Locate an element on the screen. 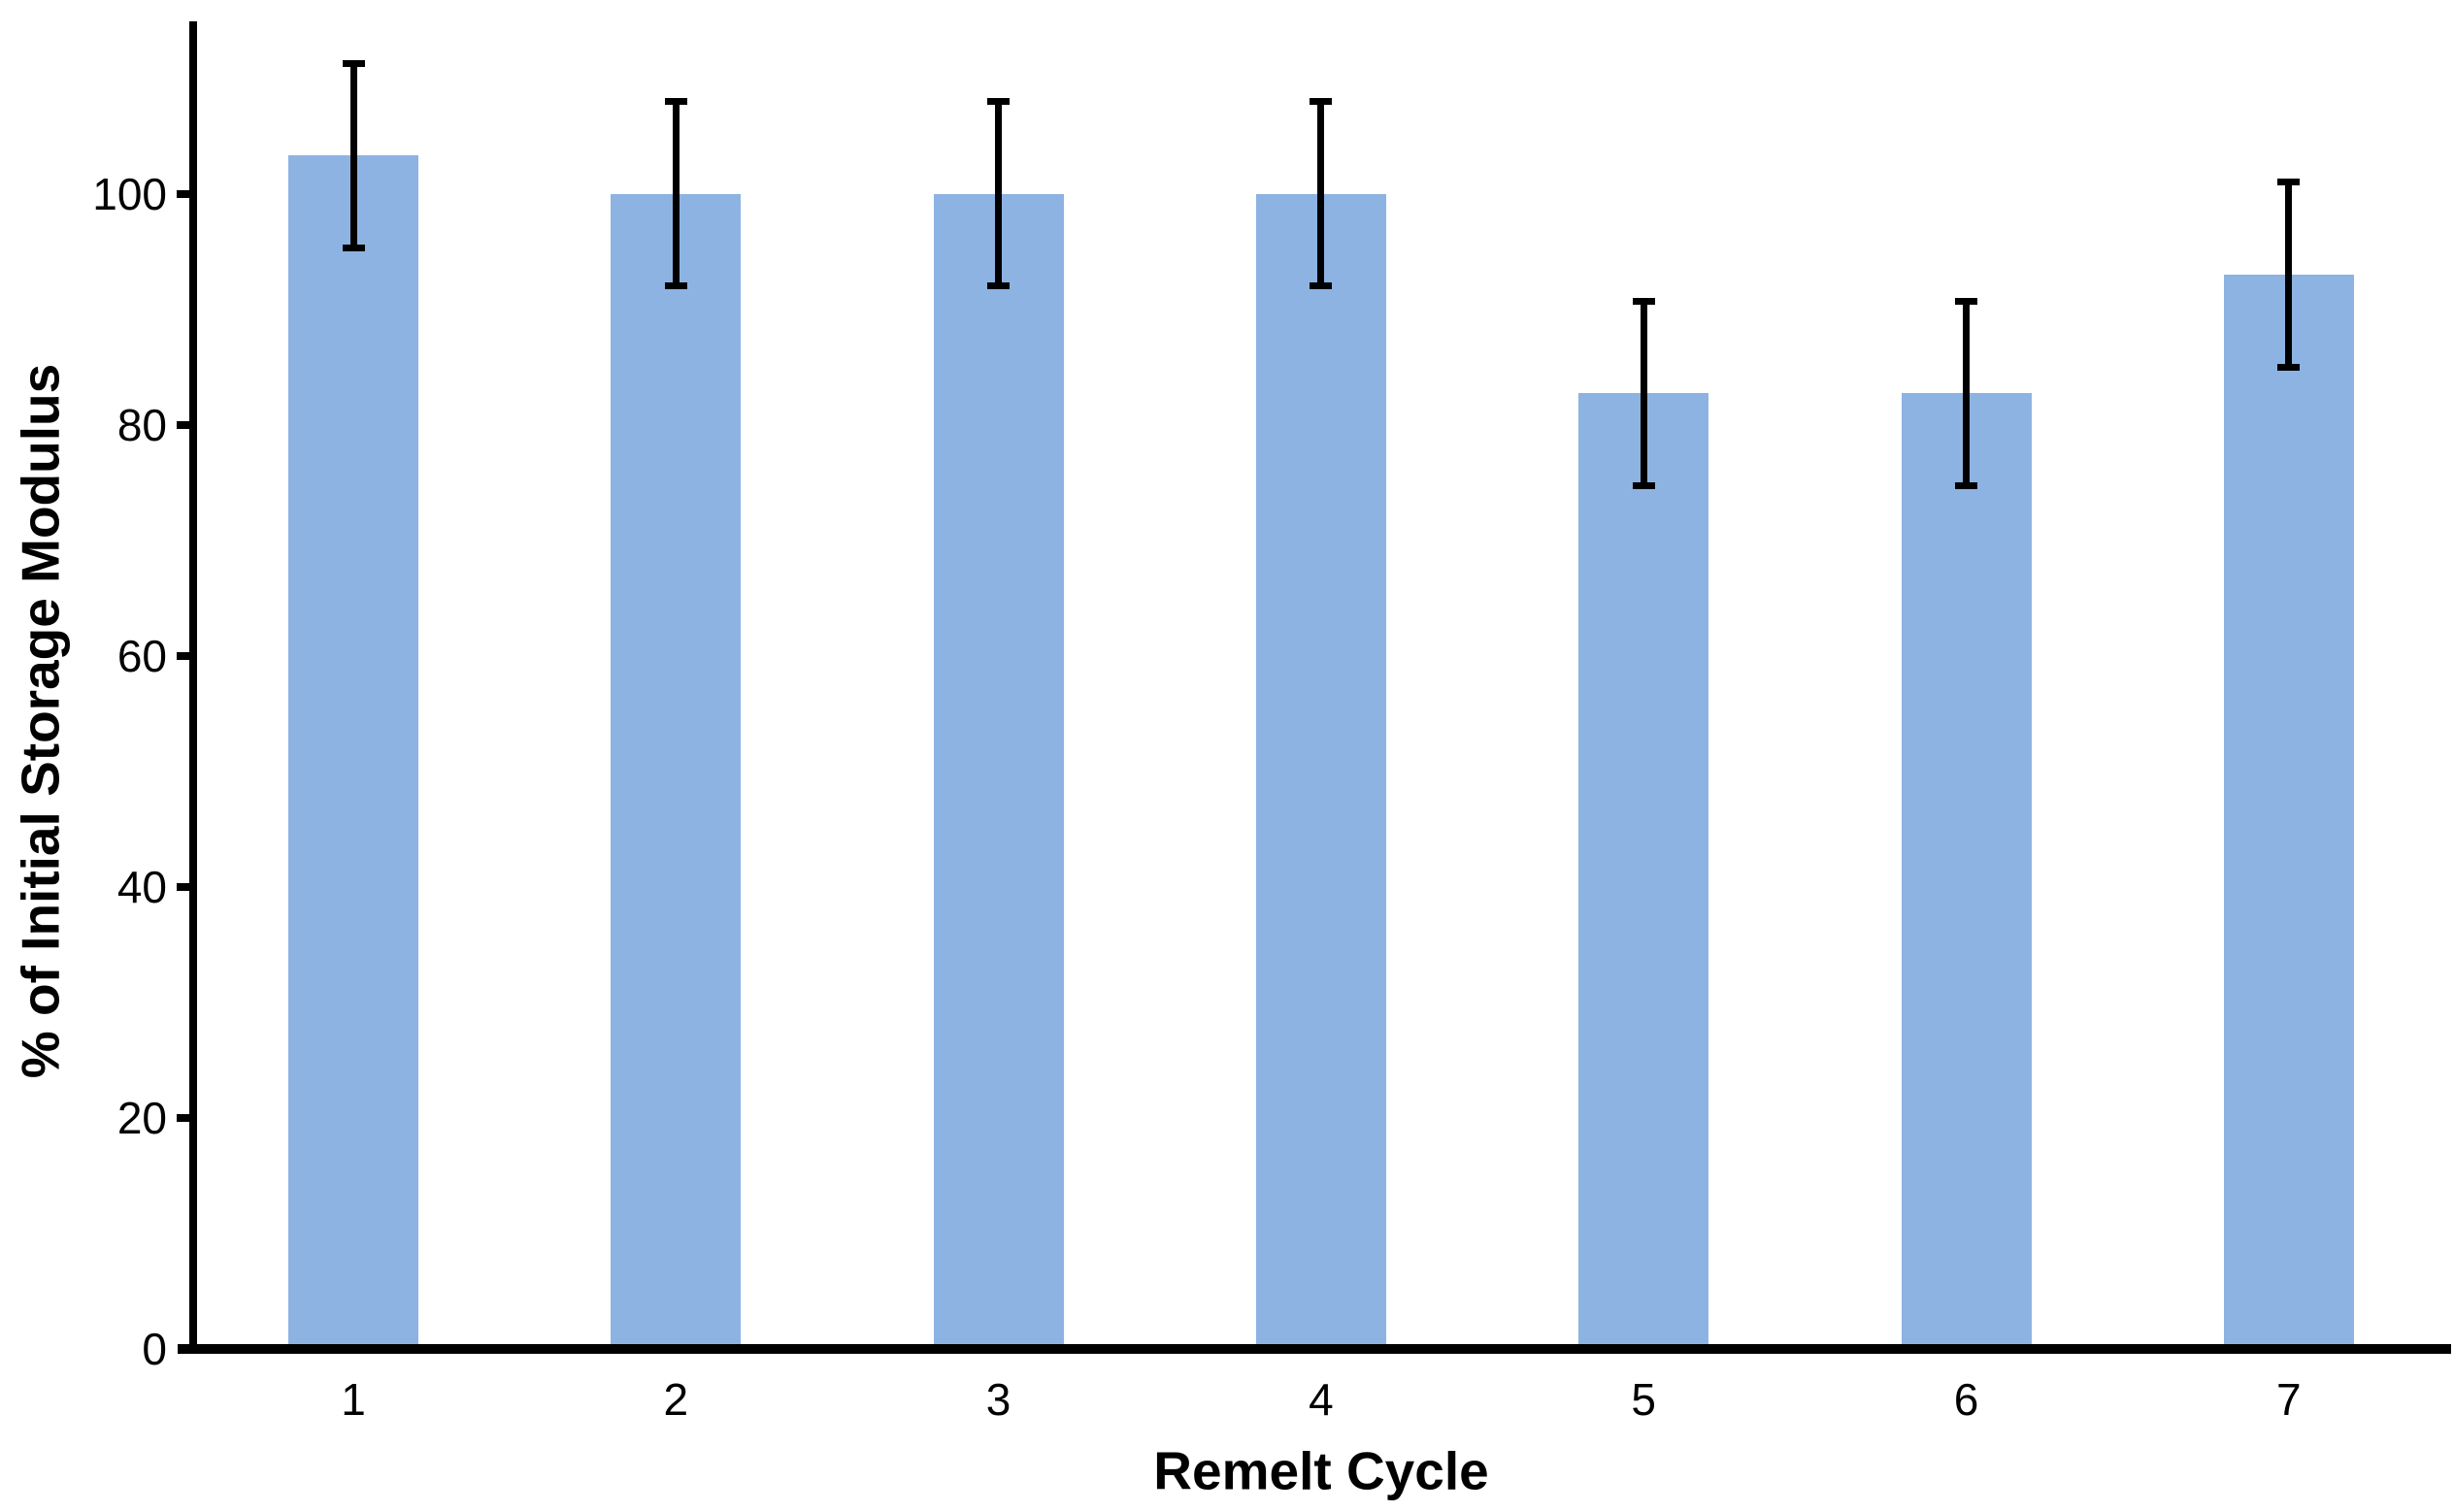  x-axis-line is located at coordinates (1314, 1349).